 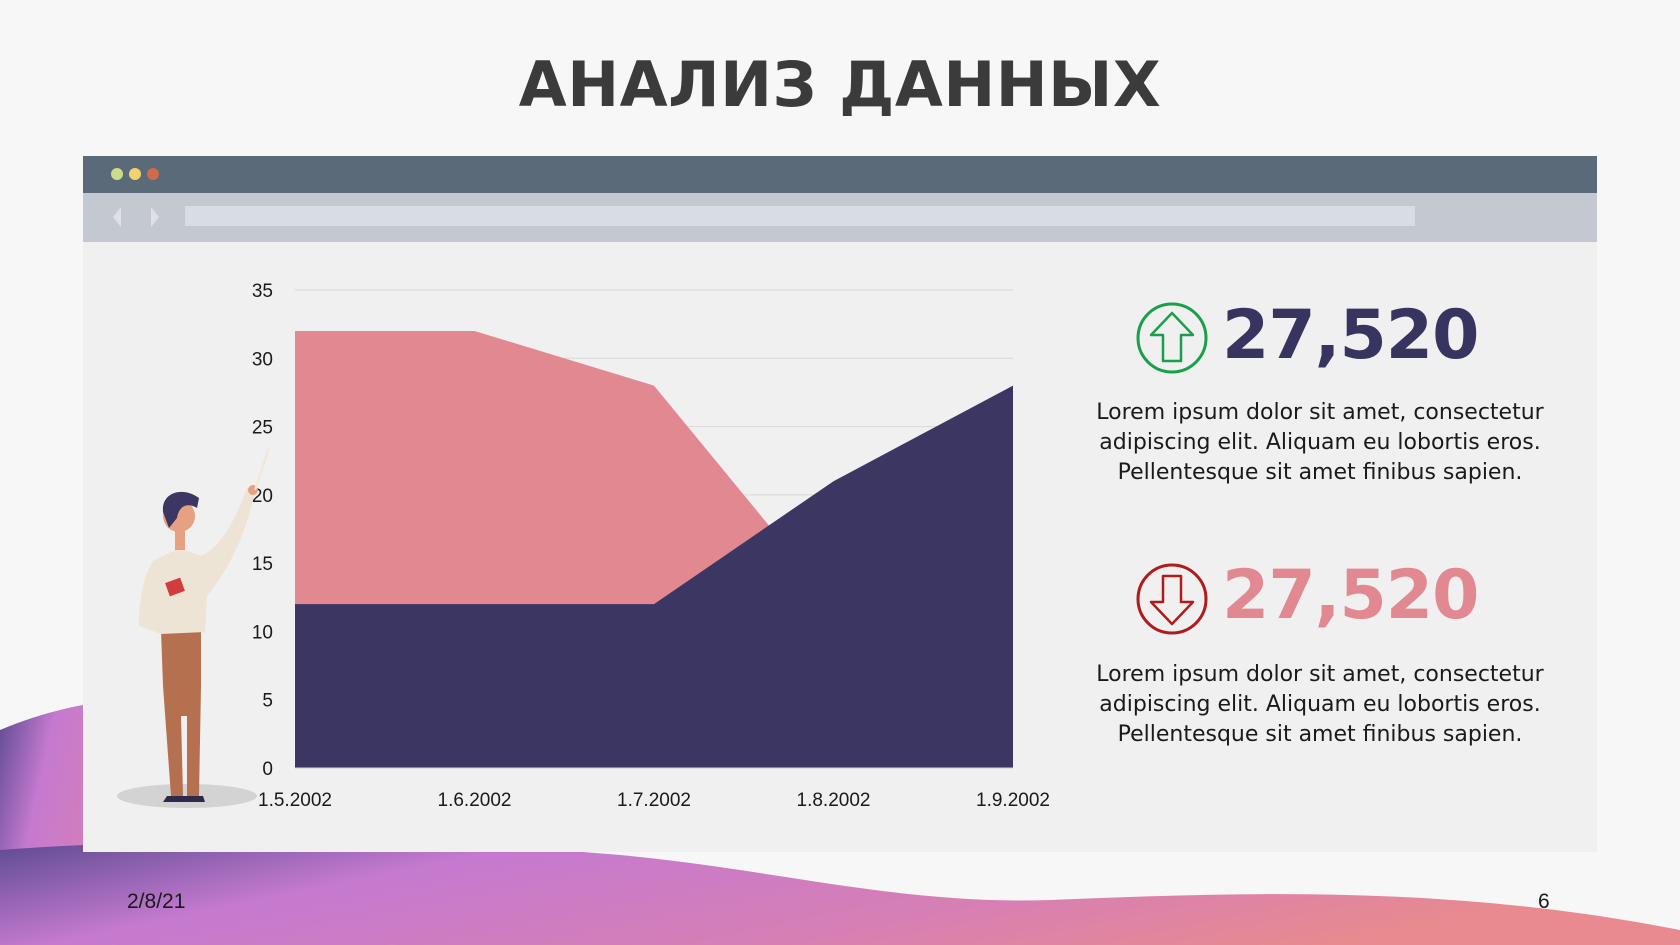 I want to click on slide-date: 2/8/21, so click(x=156, y=901).